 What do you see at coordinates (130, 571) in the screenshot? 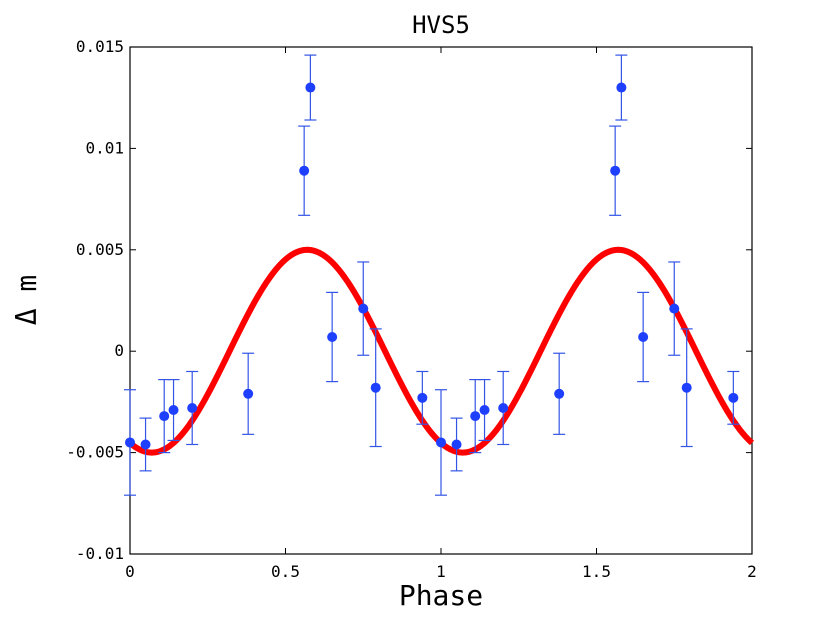
I see `x-tick-label: 0` at bounding box center [130, 571].